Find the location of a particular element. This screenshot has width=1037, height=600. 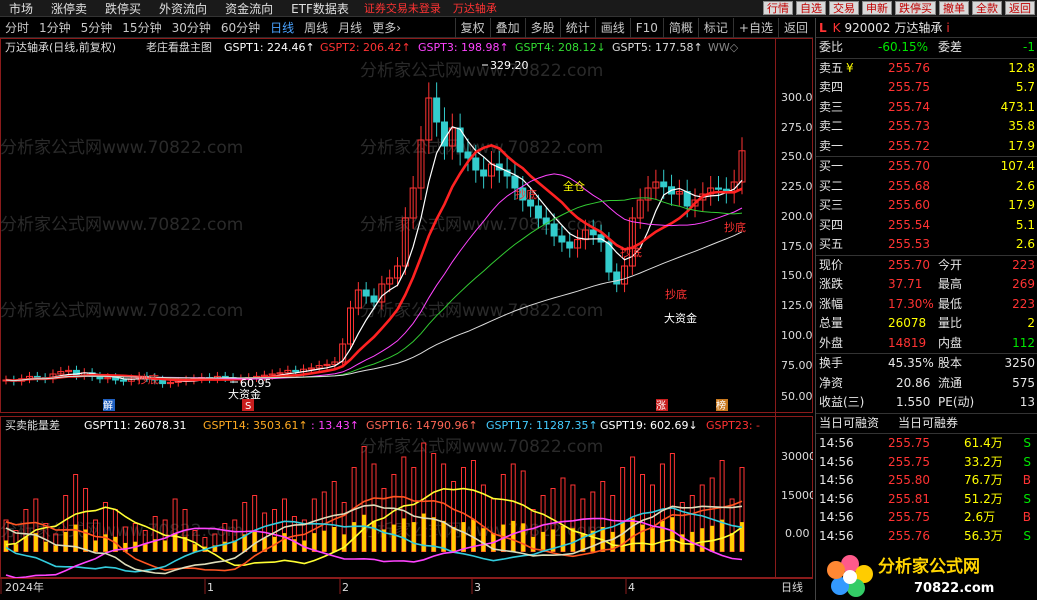

period-60min: 60分钟 is located at coordinates (240, 28).